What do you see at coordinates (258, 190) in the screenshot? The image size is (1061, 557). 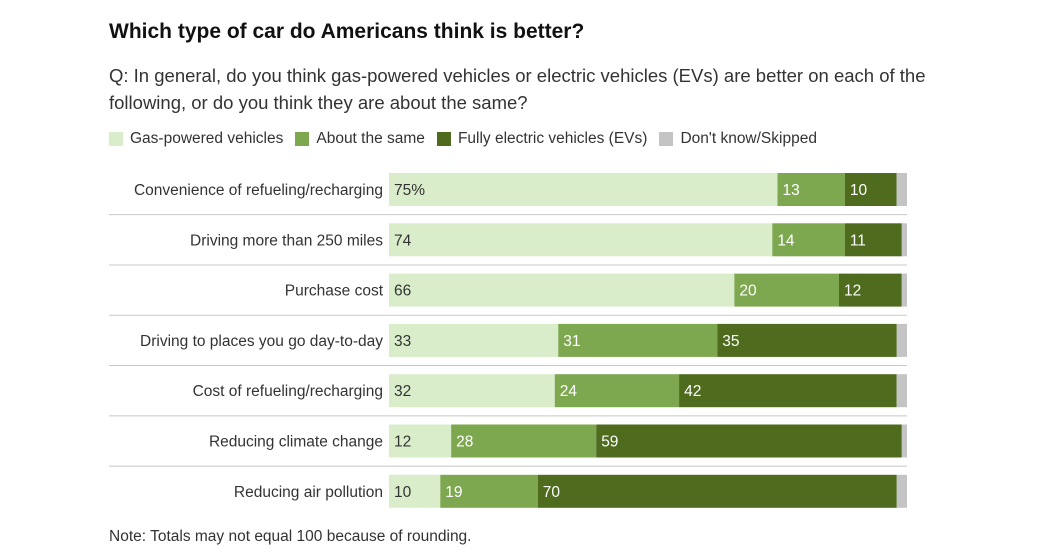 I see `category-label-convenience-of-refueling-recharging: Convenience of refueling/recharging` at bounding box center [258, 190].